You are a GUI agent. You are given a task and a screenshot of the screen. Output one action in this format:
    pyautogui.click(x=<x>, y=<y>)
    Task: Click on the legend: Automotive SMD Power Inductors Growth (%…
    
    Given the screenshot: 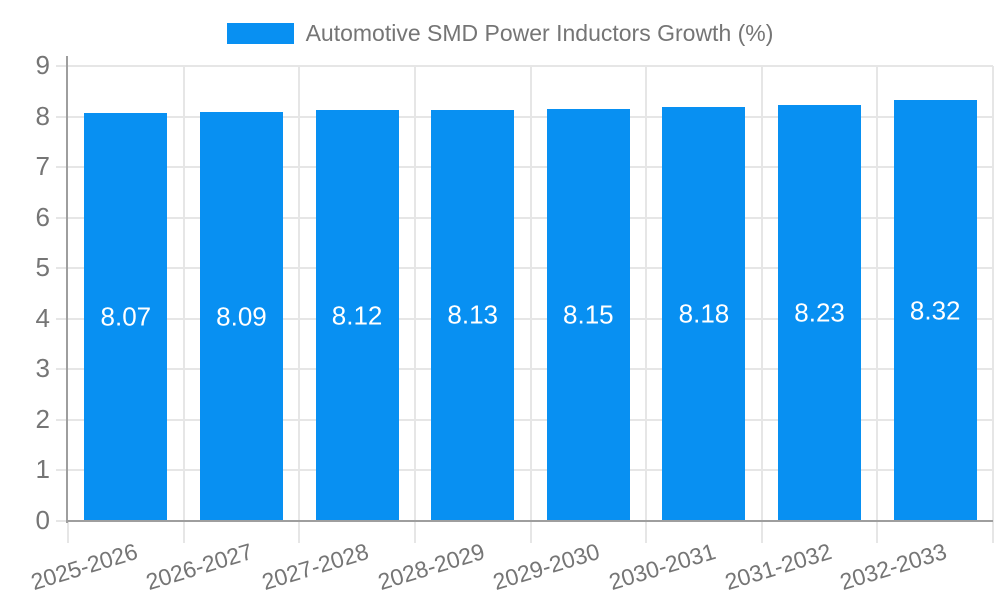 What is the action you would take?
    pyautogui.click(x=500, y=33)
    